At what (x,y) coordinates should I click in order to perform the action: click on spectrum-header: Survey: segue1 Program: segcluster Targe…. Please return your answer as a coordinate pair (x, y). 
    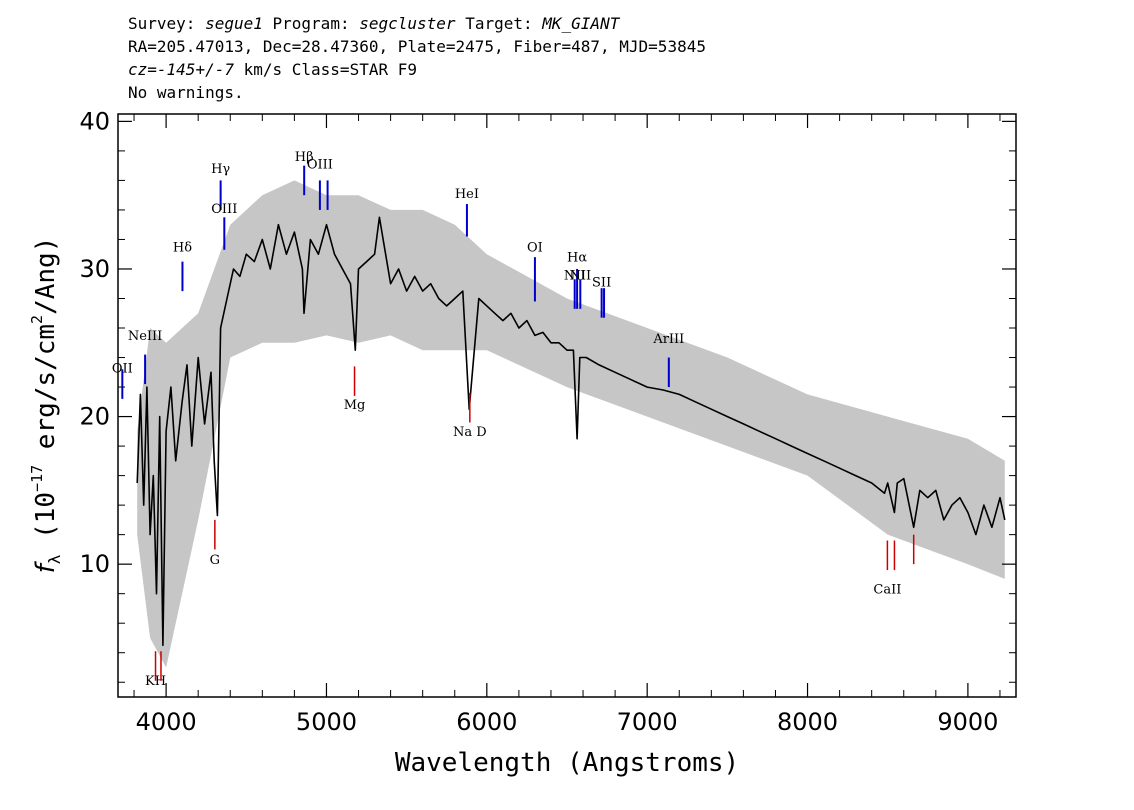
    Looking at the image, I should click on (417, 58).